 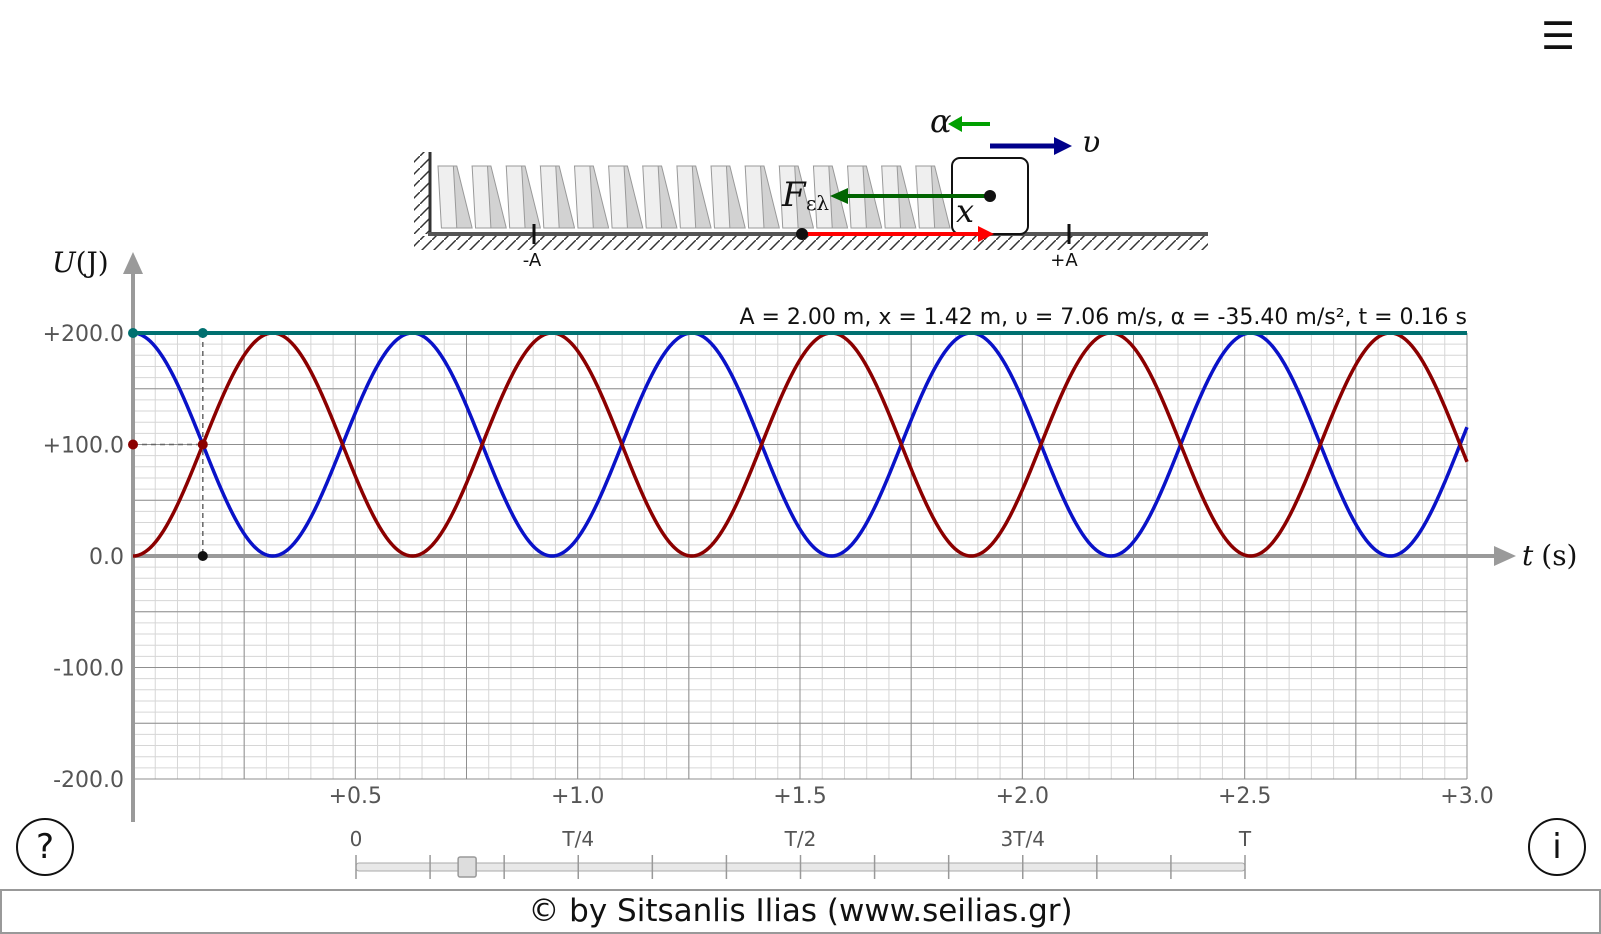 I want to click on menu-button: ☰, so click(x=1558, y=36).